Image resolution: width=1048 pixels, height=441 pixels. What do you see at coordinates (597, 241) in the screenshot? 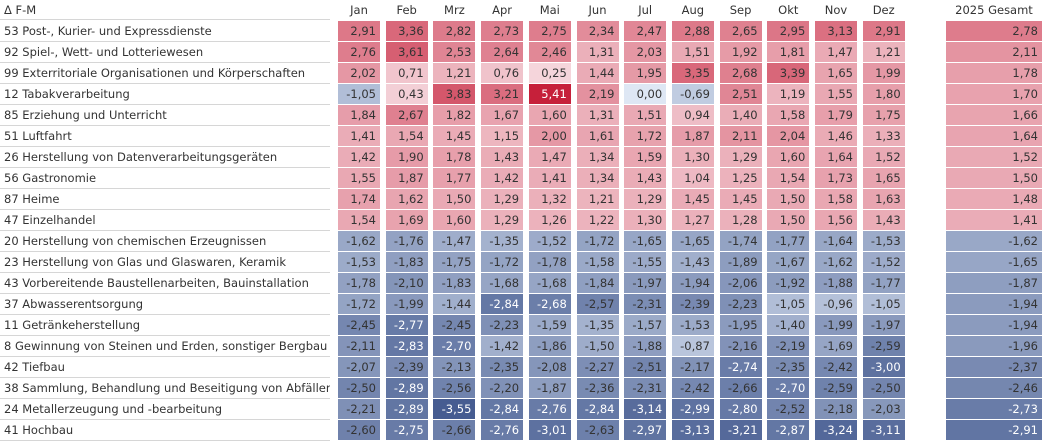
I see `heat-cell: -1,72` at bounding box center [597, 241].